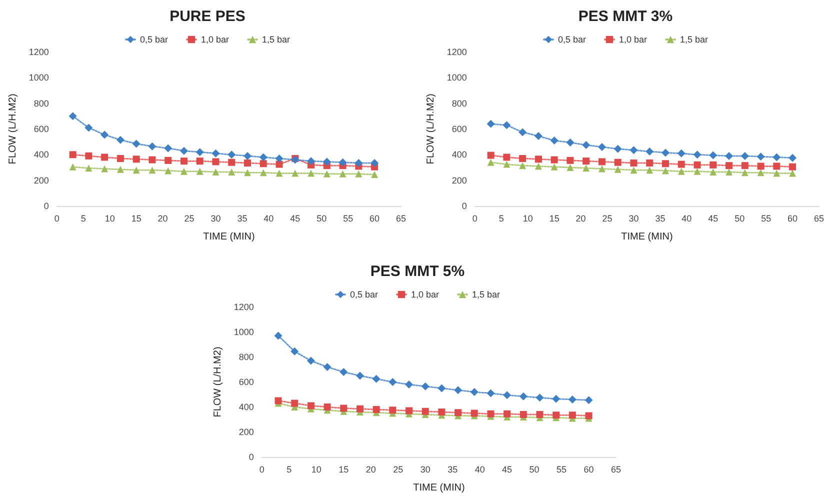 Image resolution: width=833 pixels, height=501 pixels. I want to click on x-tick-label: 40, so click(269, 219).